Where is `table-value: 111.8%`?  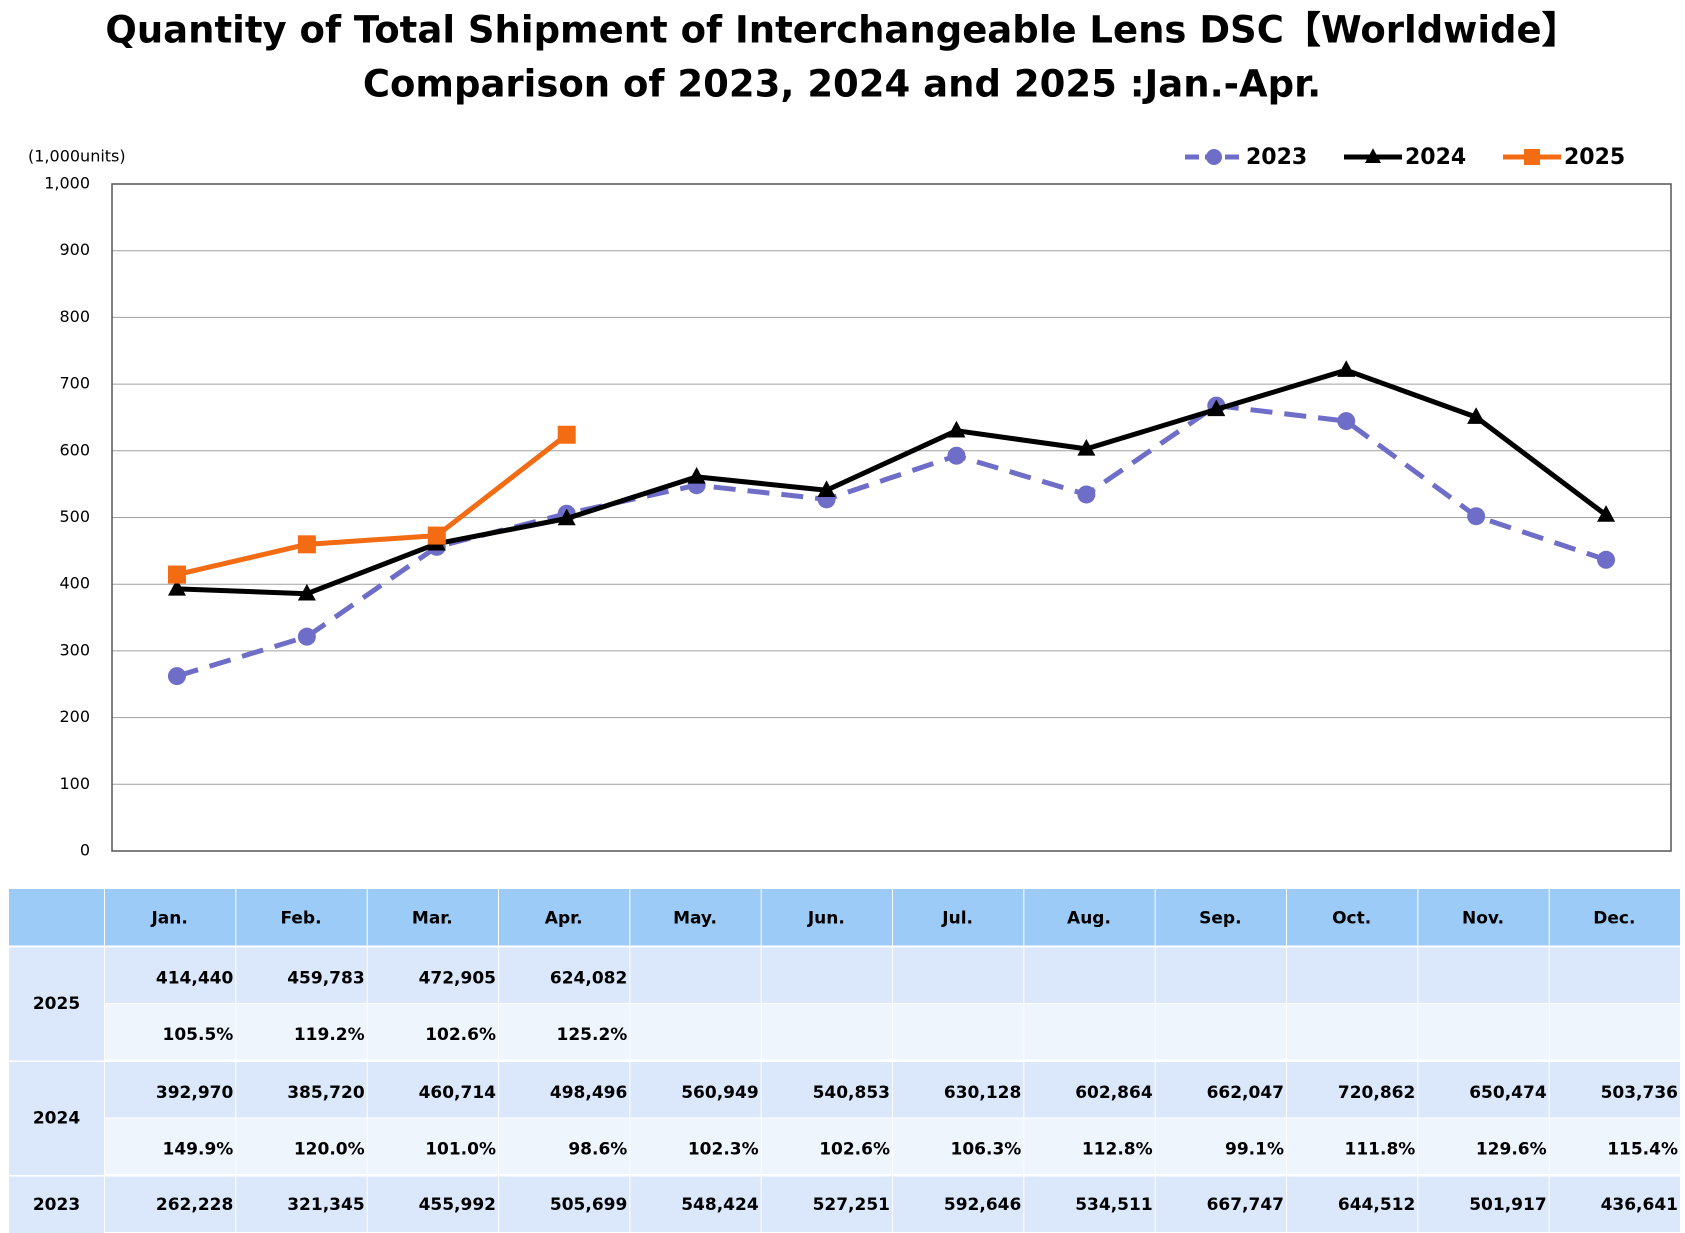 table-value: 111.8% is located at coordinates (1380, 1150).